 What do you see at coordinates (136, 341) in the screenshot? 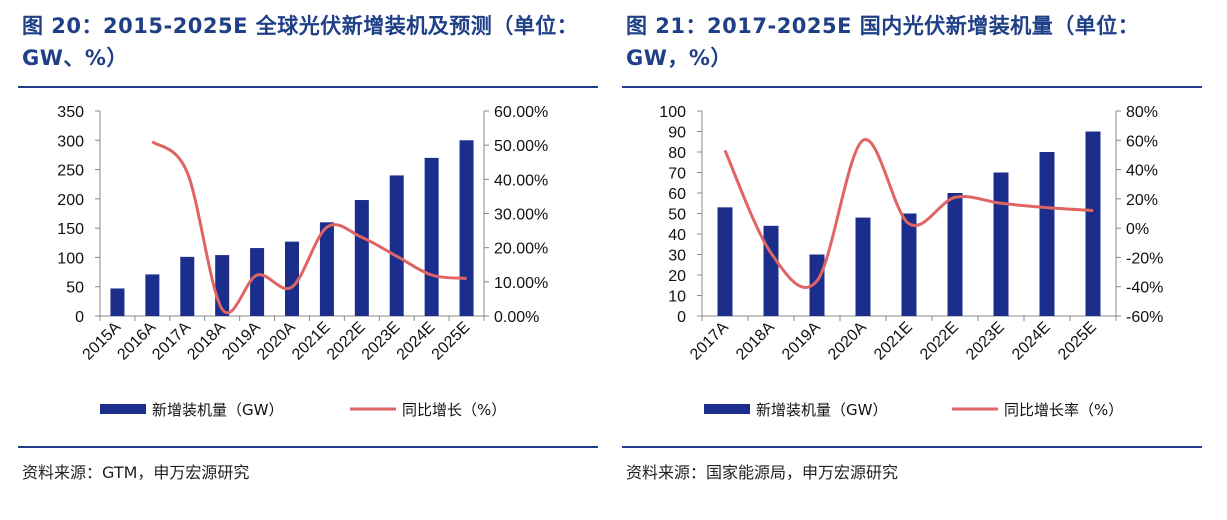
I see `x-tick-label: 2016A` at bounding box center [136, 341].